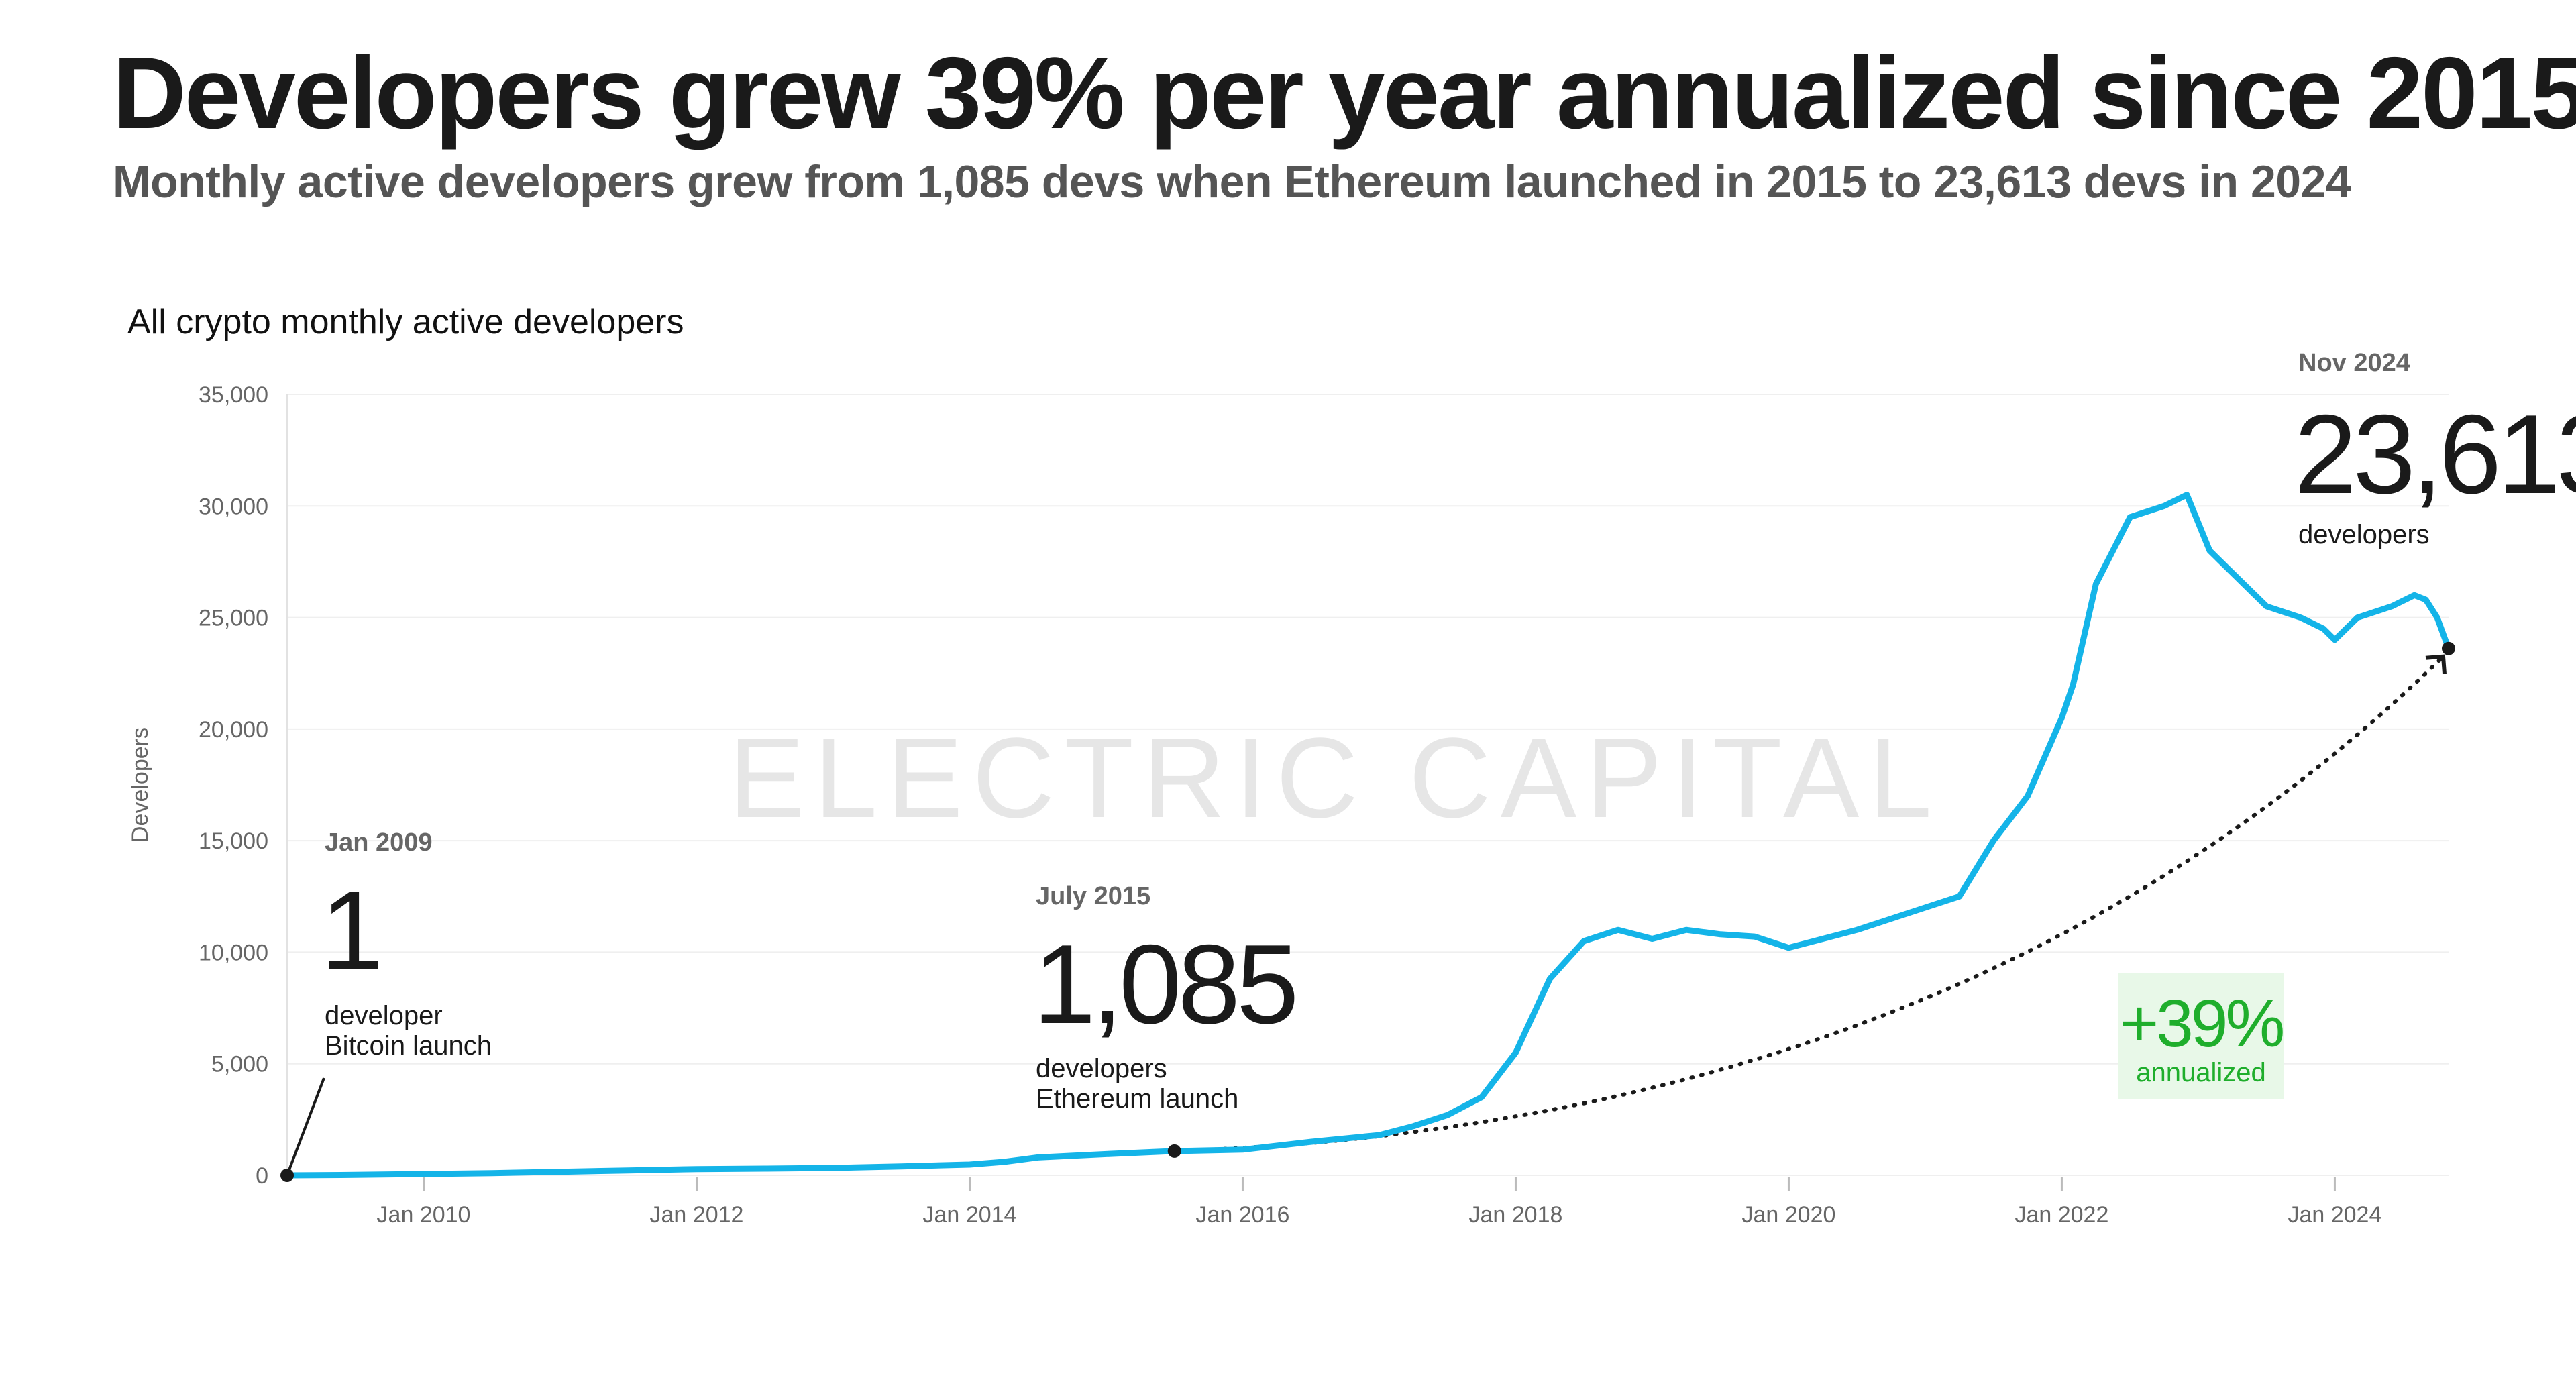 Image resolution: width=2576 pixels, height=1400 pixels. I want to click on annotation-line: Bitcoin launch, so click(408, 1046).